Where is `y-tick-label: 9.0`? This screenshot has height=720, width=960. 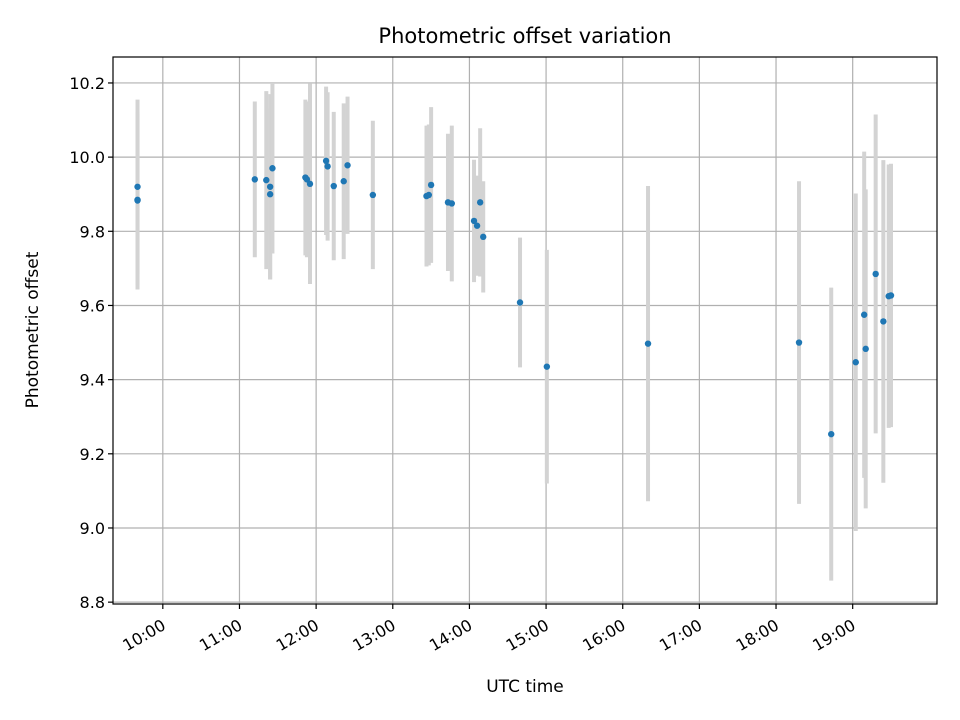
y-tick-label: 9.0 is located at coordinates (92, 528).